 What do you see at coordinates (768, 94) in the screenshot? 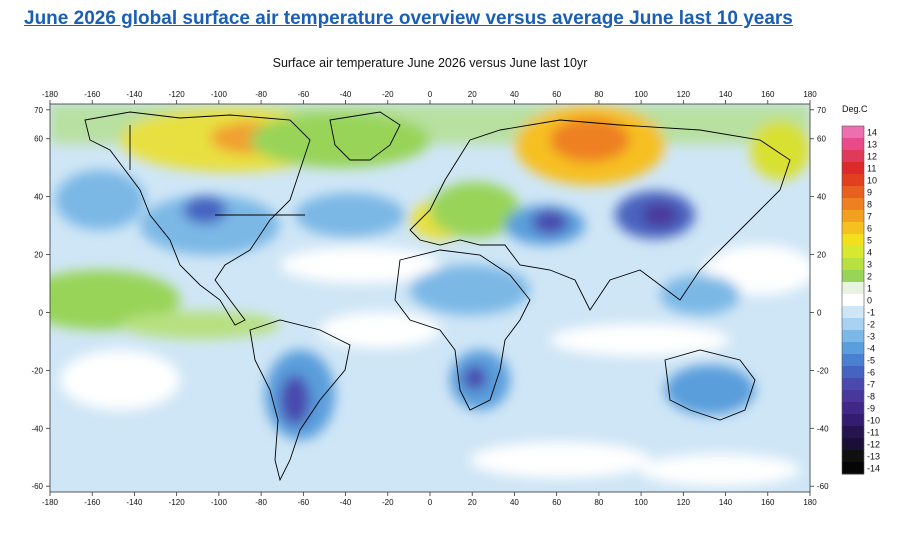
I see `x-tick-top-label: 160` at bounding box center [768, 94].